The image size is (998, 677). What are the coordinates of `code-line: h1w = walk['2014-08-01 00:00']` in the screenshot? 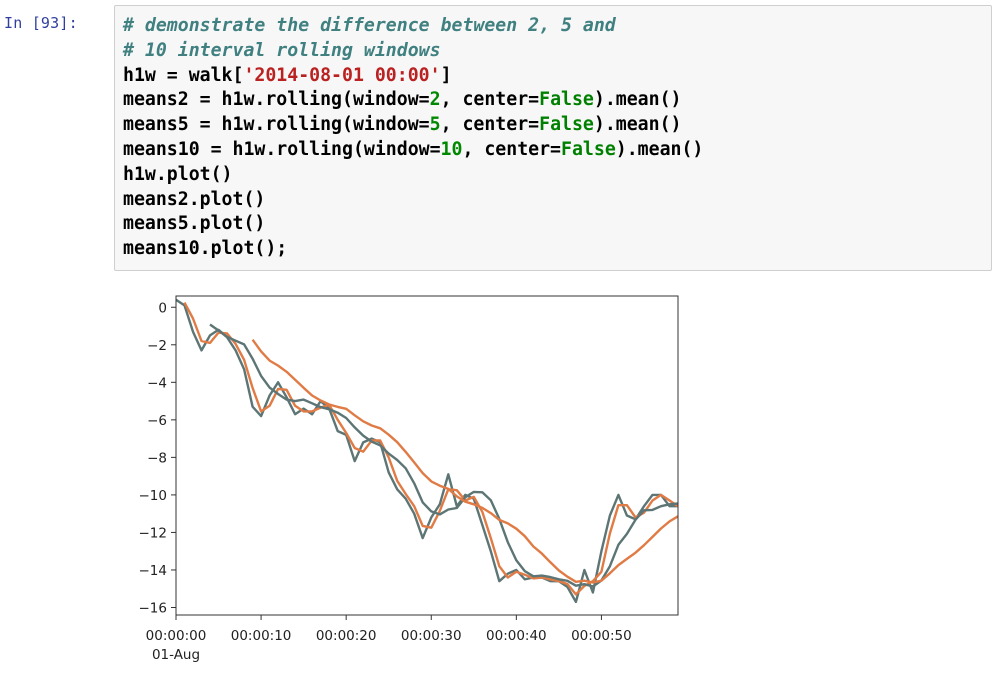 It's located at (413, 76).